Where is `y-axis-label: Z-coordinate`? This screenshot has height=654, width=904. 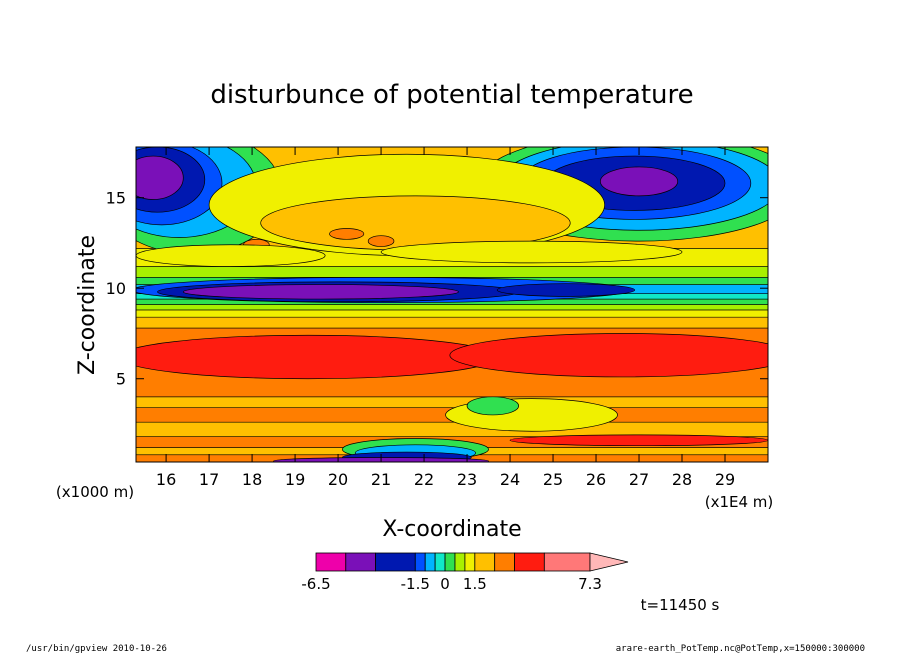
y-axis-label: Z-coordinate is located at coordinates (87, 305).